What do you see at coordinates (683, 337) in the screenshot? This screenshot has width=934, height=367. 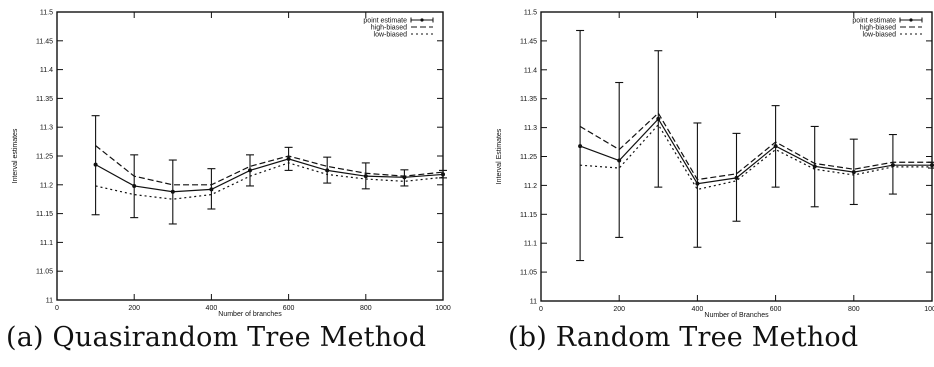 I see `caption-random: (b) Random Tree Method` at bounding box center [683, 337].